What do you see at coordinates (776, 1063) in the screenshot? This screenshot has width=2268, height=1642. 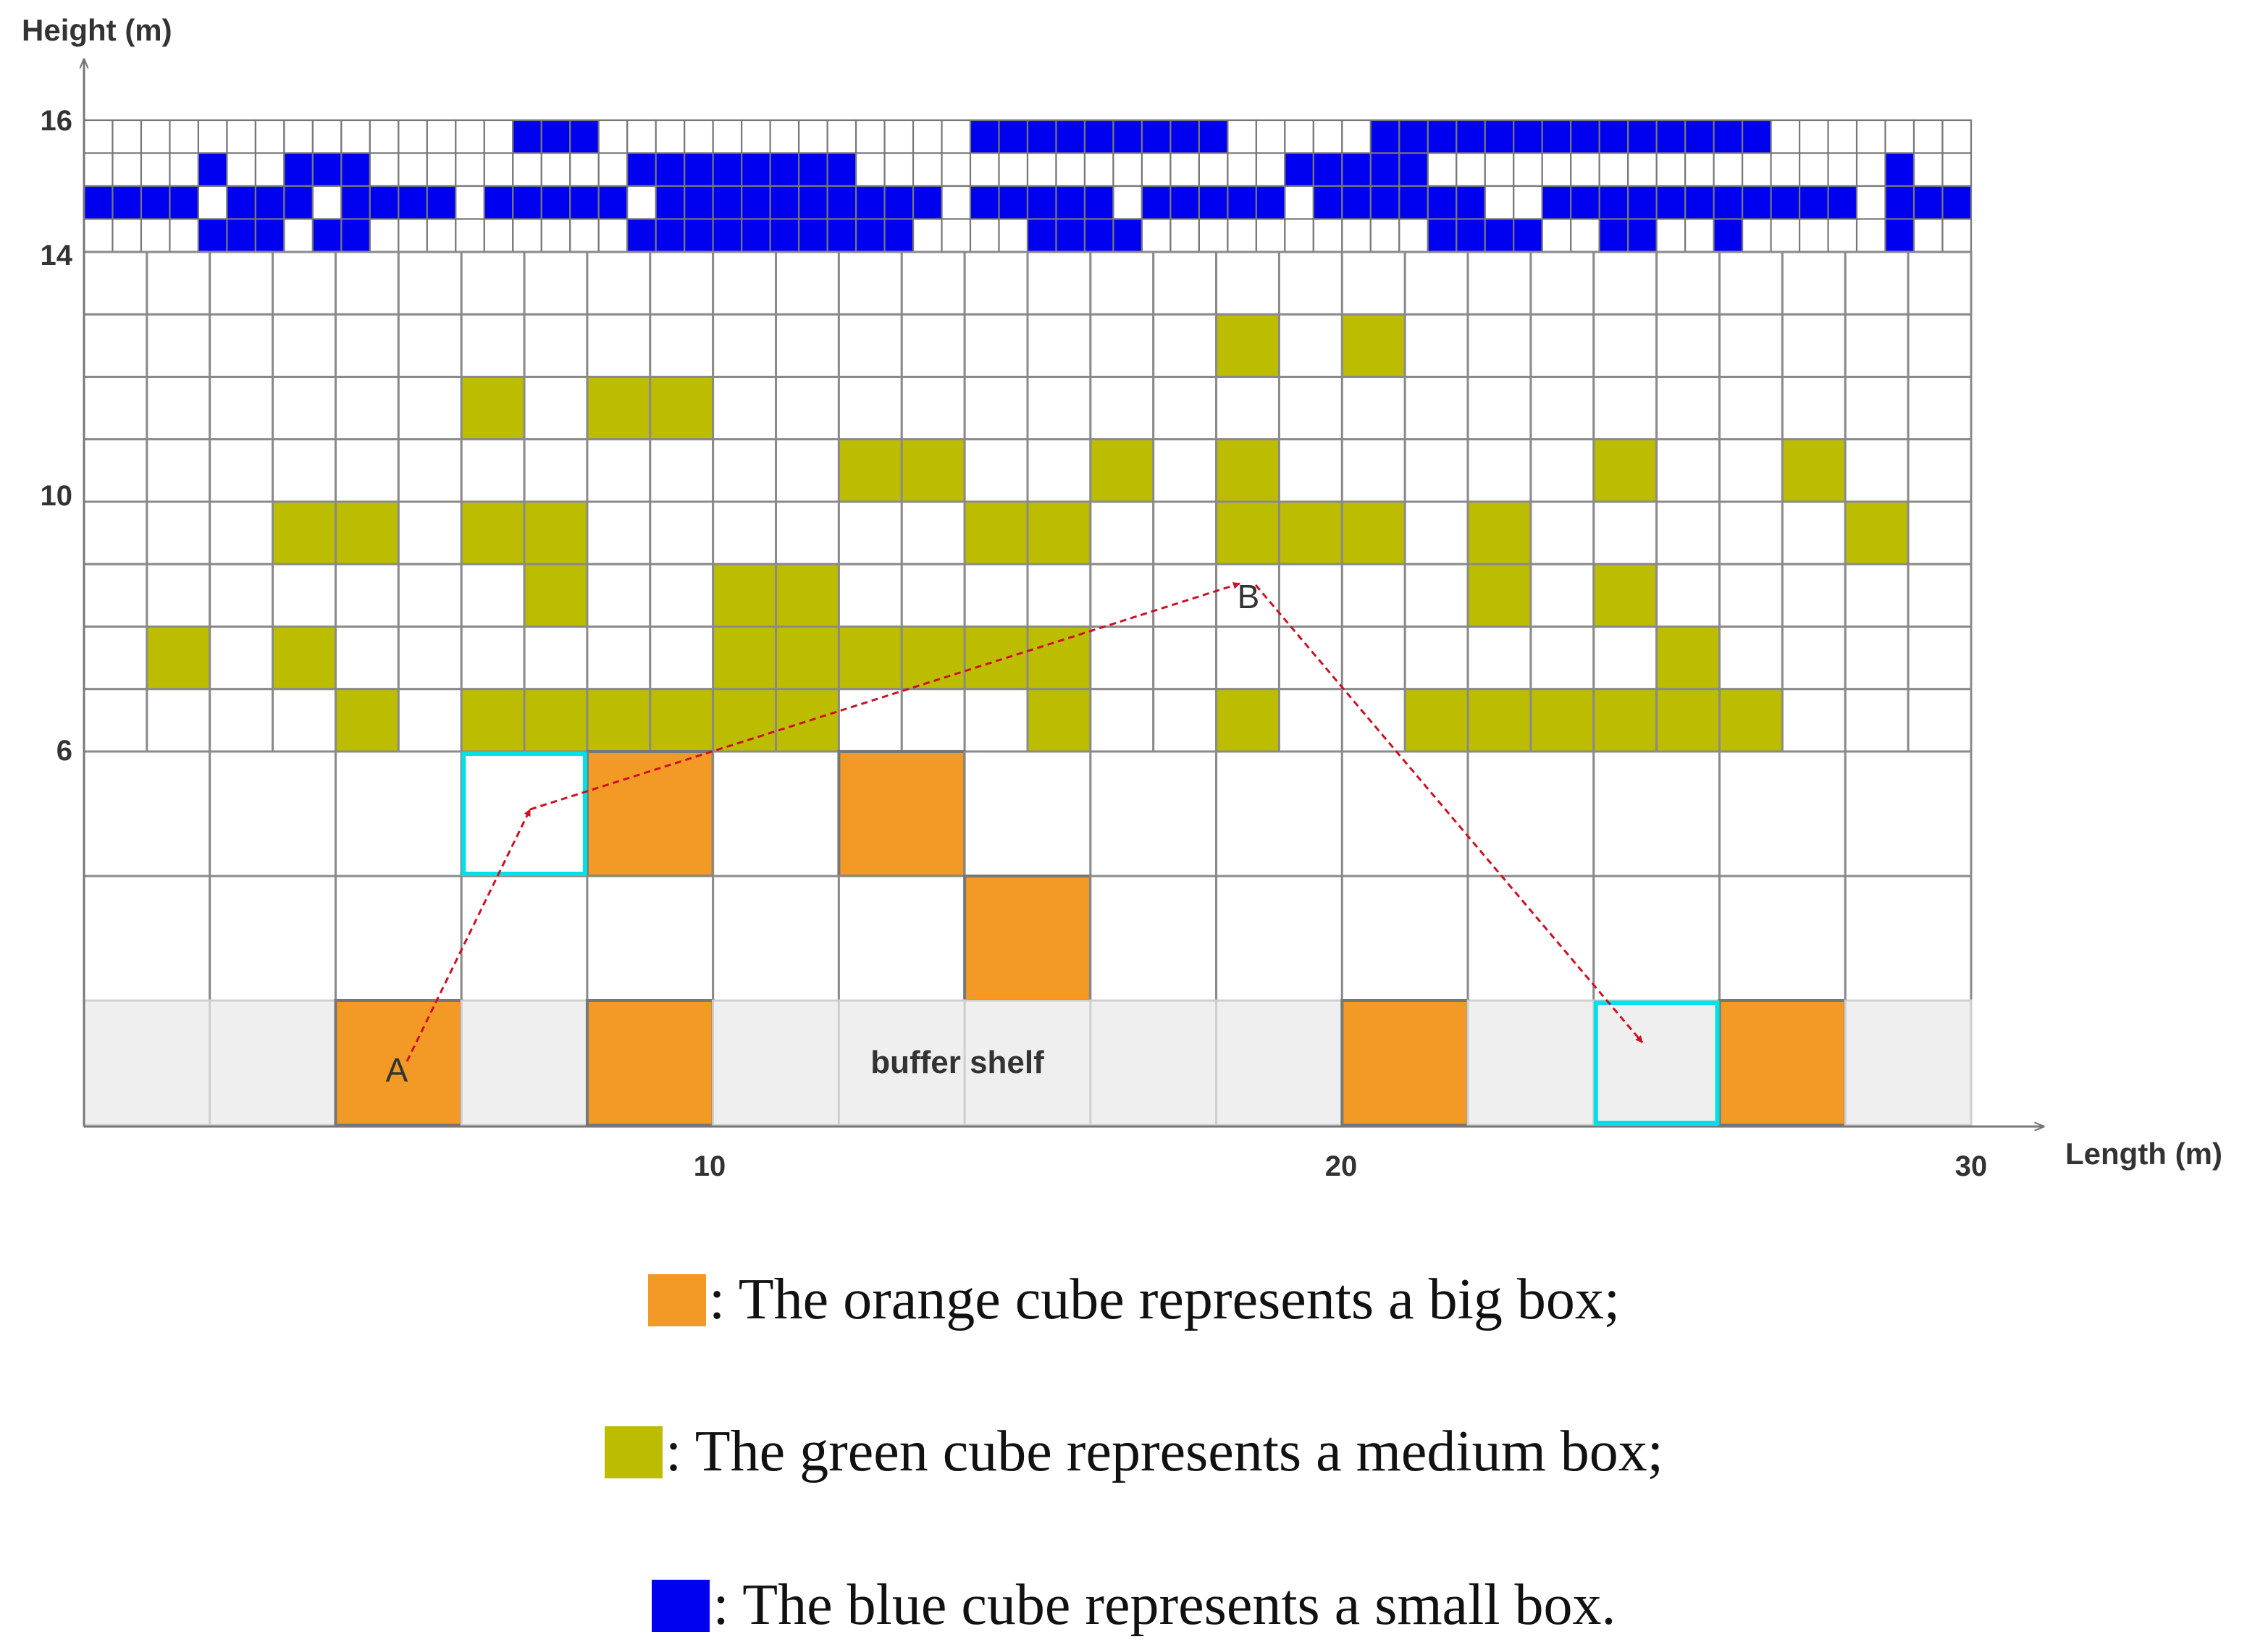 I see `buffer-slot` at bounding box center [776, 1063].